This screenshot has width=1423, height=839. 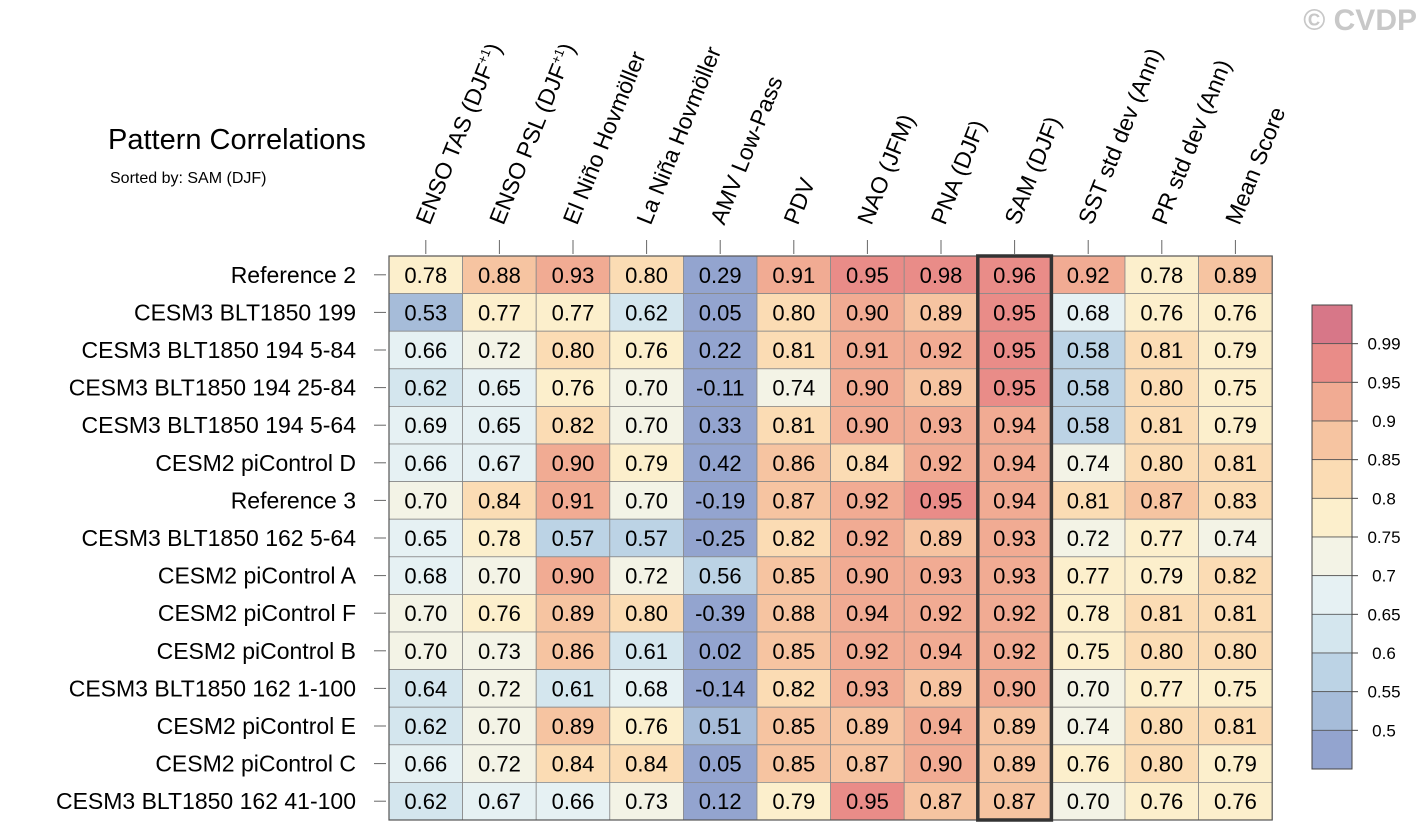 I want to click on cell-value: 0.94, so click(x=1014, y=500).